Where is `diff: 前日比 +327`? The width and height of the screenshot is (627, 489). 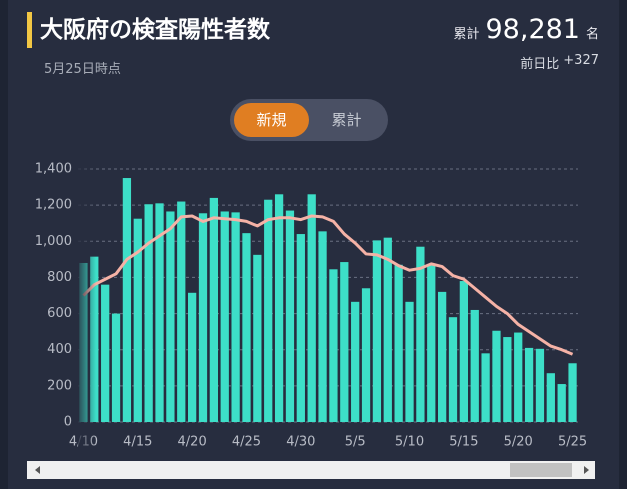
diff: 前日比 +327 is located at coordinates (559, 62).